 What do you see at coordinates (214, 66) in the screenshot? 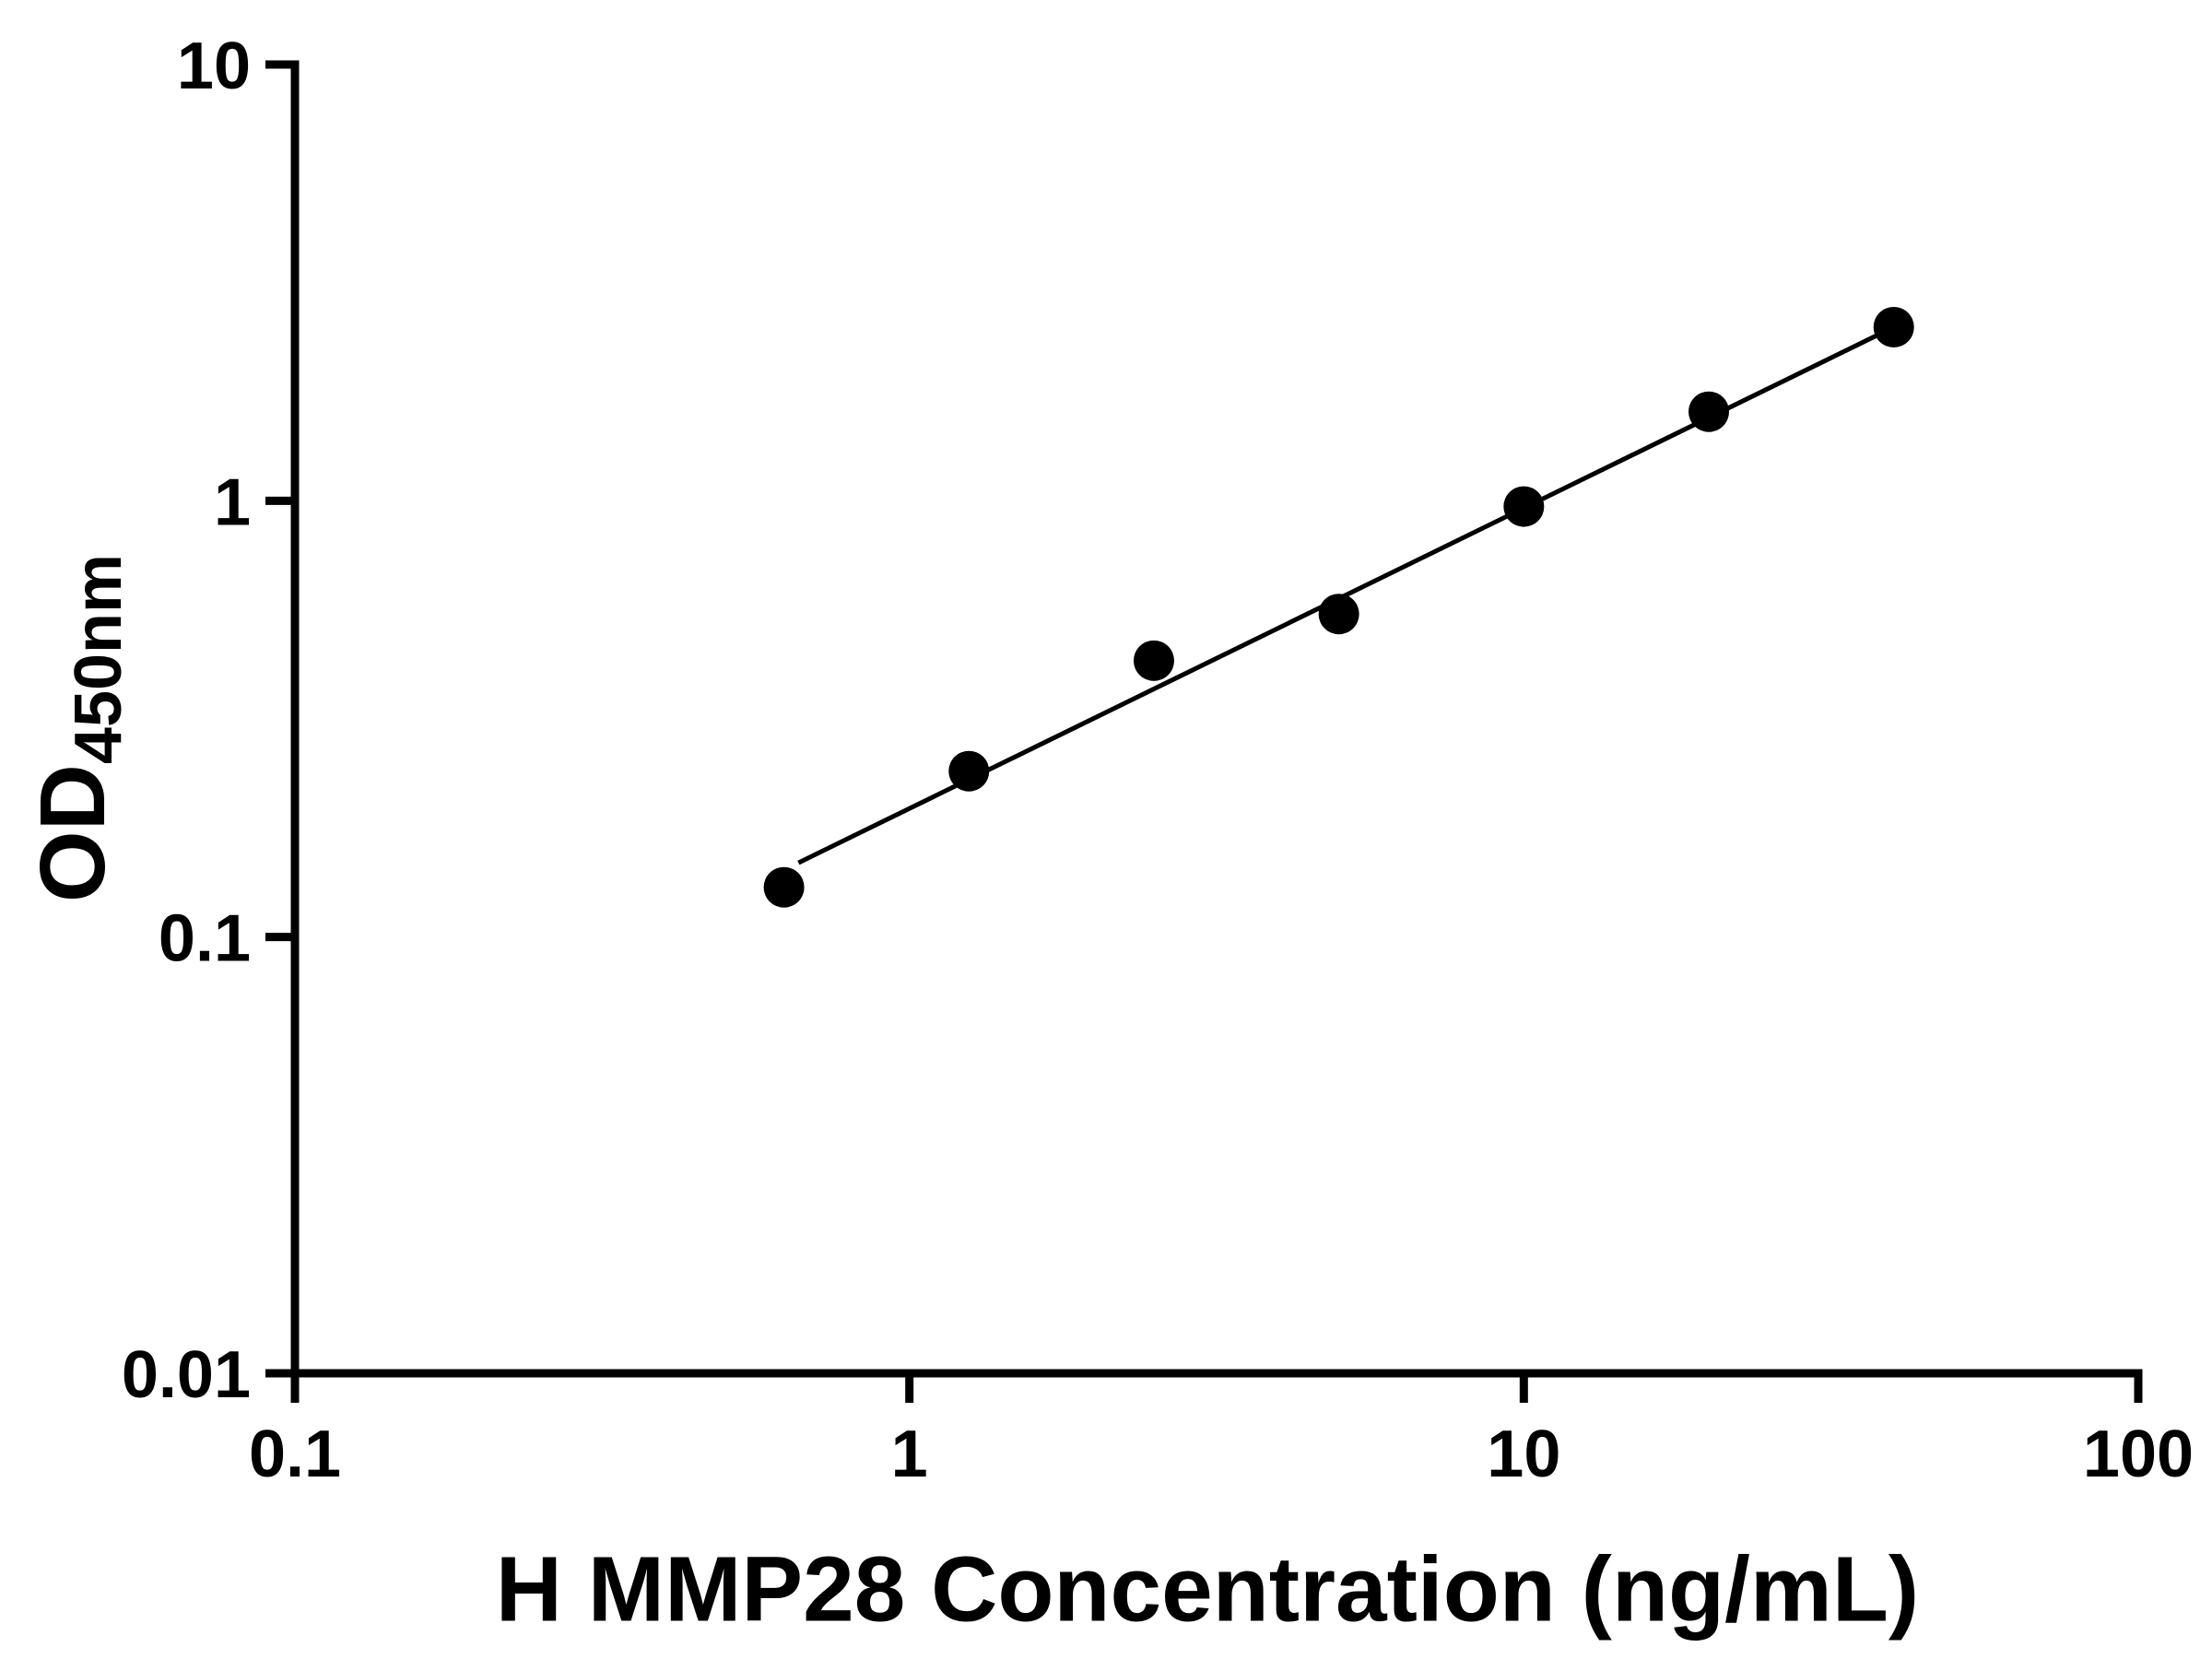
I see `y-tick-label: 10` at bounding box center [214, 66].